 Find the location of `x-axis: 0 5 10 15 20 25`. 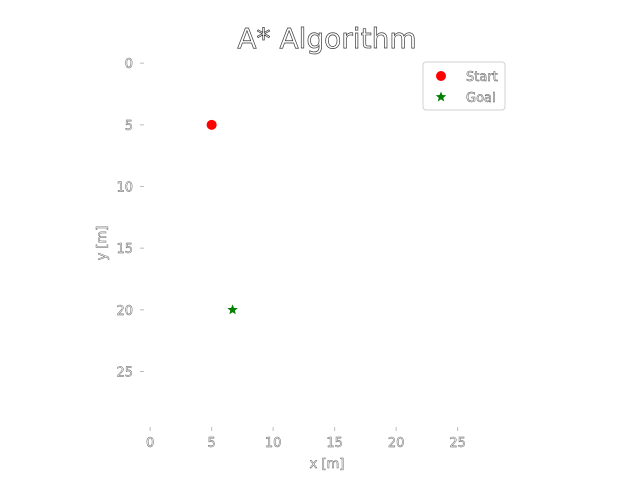

x-axis: 0 5 10 15 20 25 is located at coordinates (306, 439).